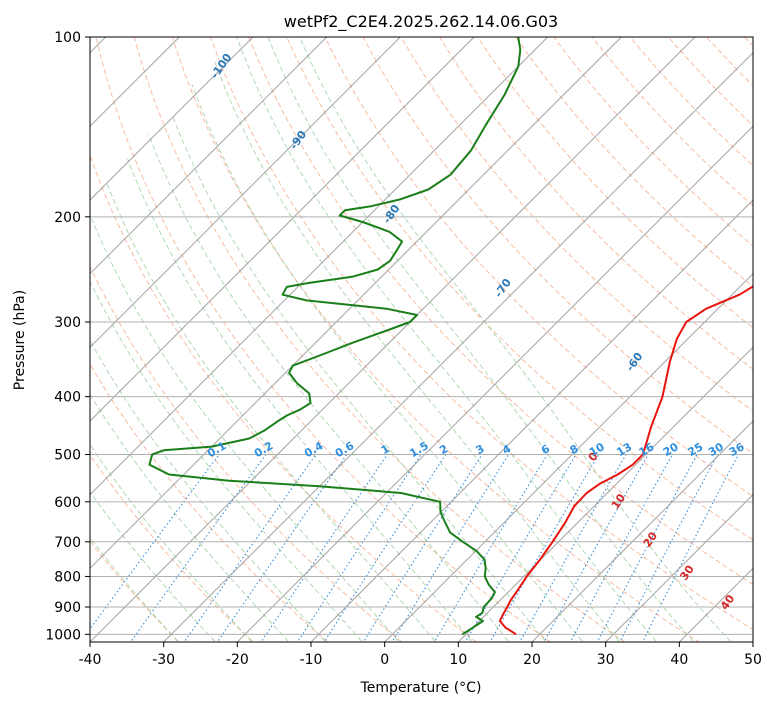 This screenshot has height=708, width=775. I want to click on x-axis-title: Temperature (°C), so click(421, 688).